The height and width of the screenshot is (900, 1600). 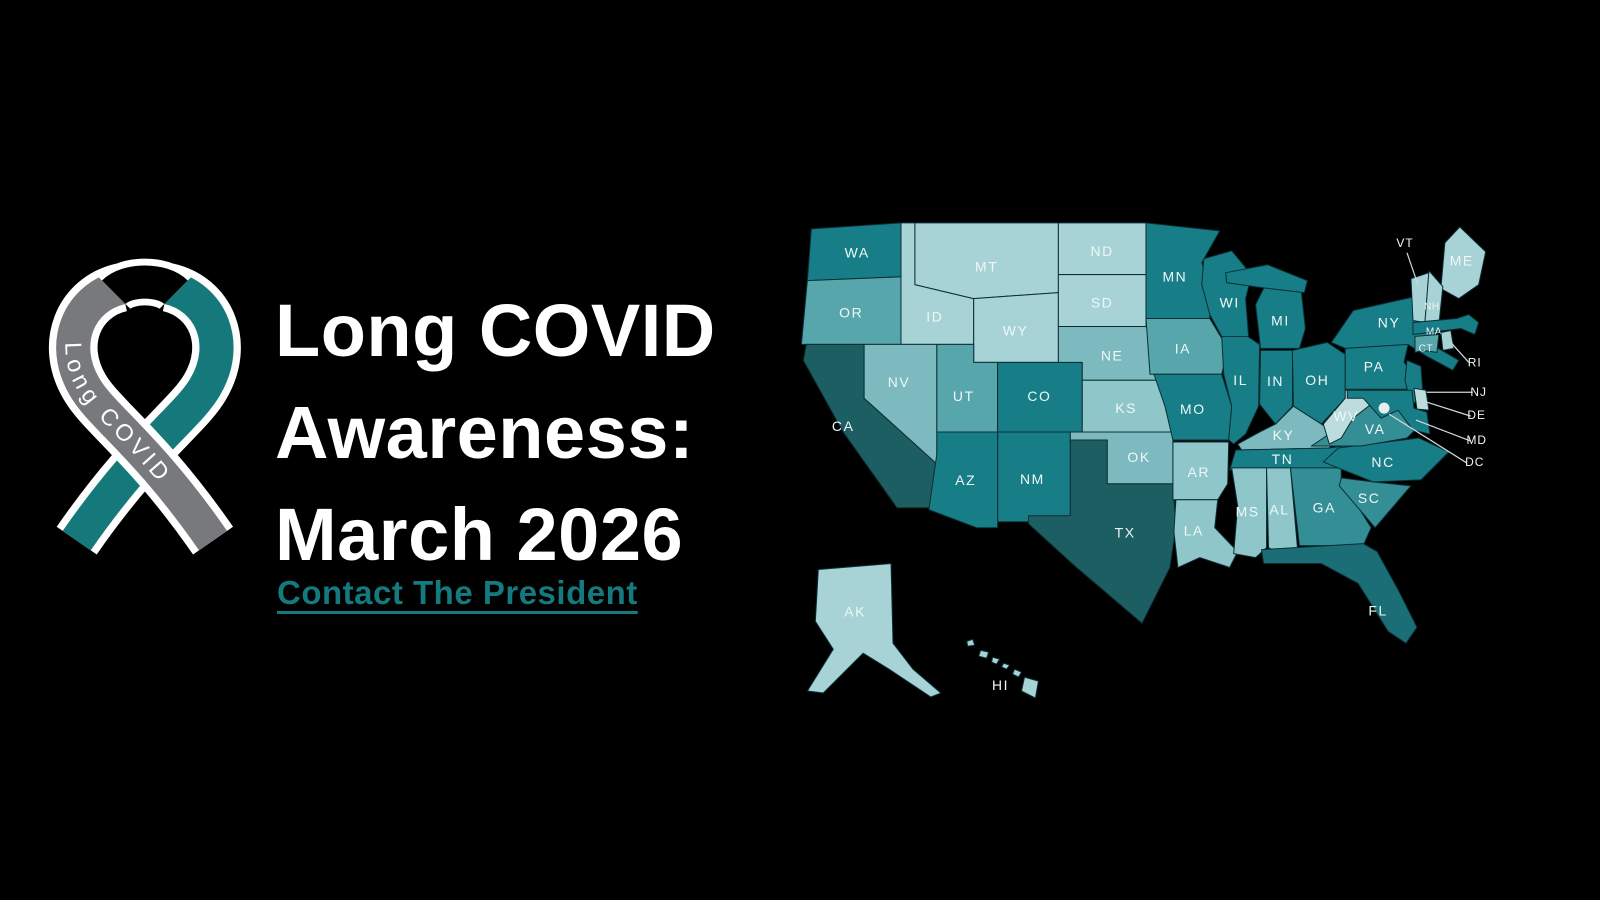 I want to click on state-label-ms: MS, so click(x=1248, y=512).